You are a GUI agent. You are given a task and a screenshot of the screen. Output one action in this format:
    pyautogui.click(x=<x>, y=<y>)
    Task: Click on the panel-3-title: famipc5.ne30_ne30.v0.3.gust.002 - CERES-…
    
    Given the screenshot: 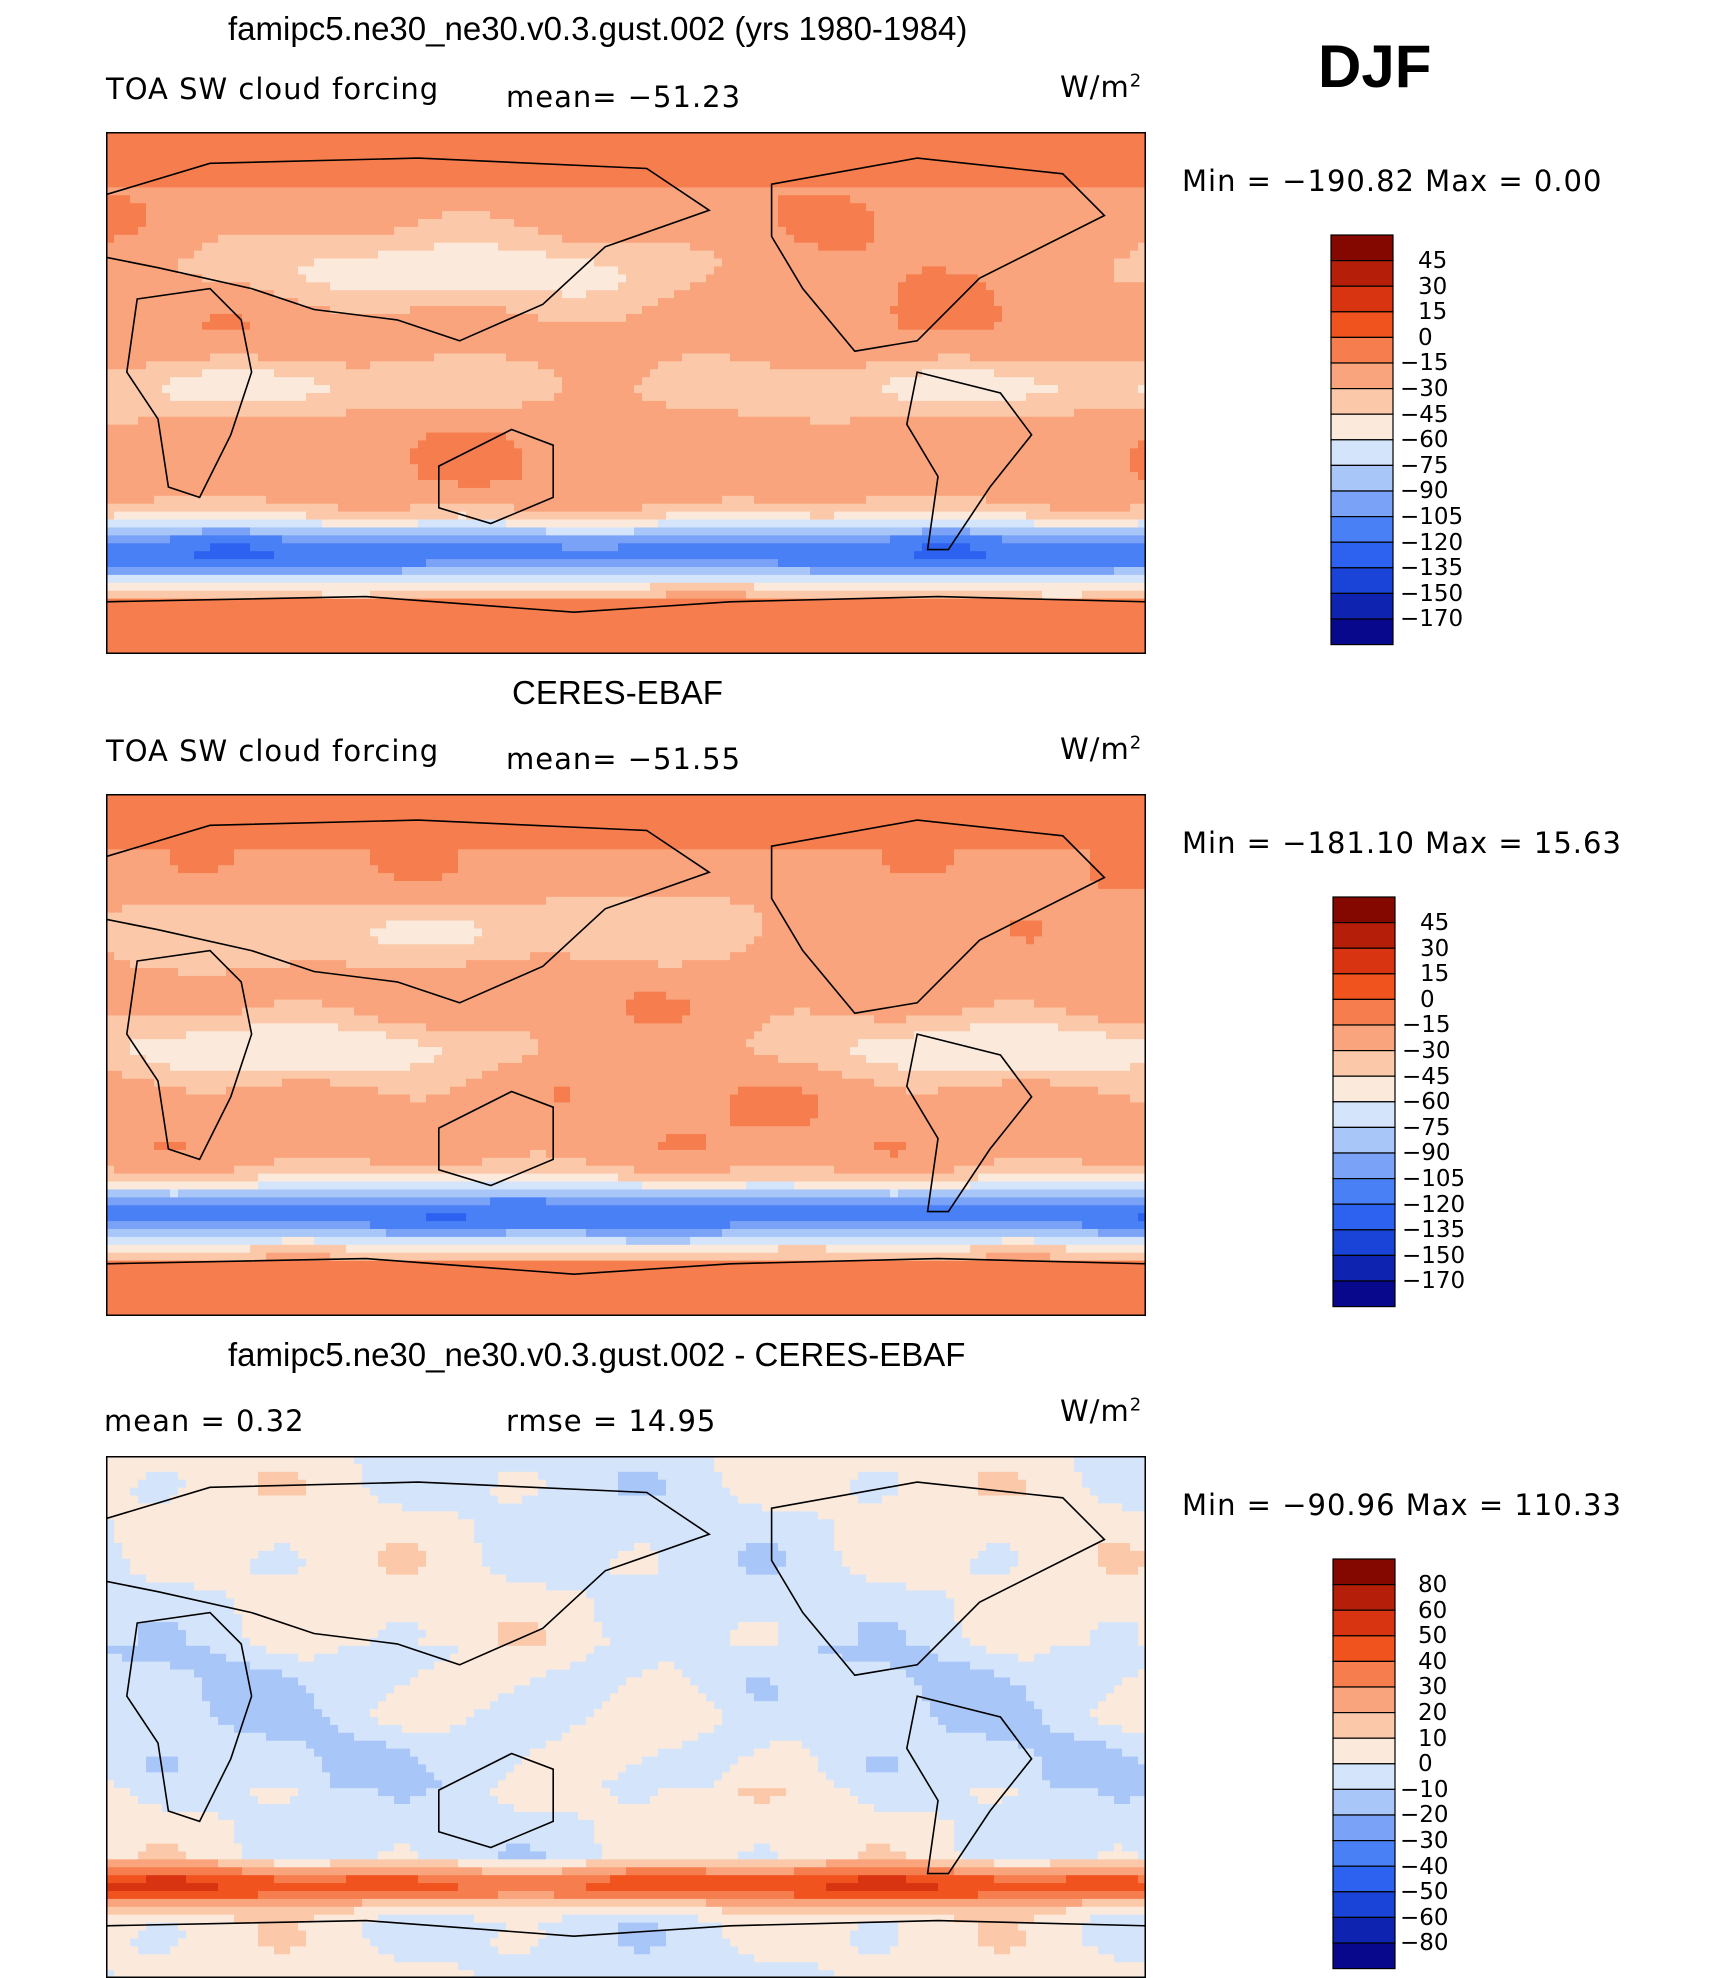 What is the action you would take?
    pyautogui.click(x=596, y=1355)
    